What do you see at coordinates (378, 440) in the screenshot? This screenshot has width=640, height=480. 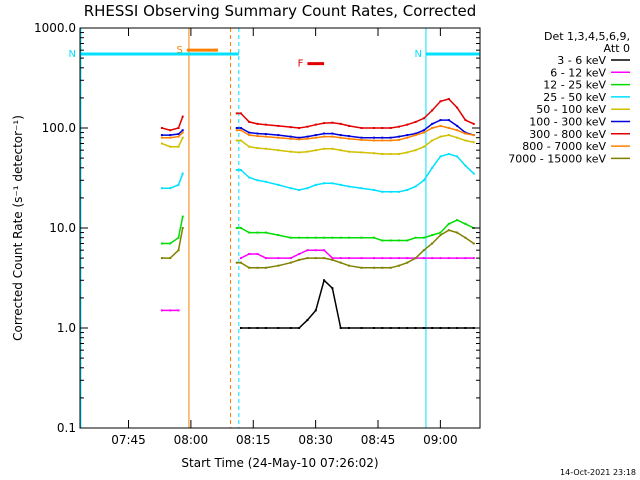 I see `x-tick-label: 08:45` at bounding box center [378, 440].